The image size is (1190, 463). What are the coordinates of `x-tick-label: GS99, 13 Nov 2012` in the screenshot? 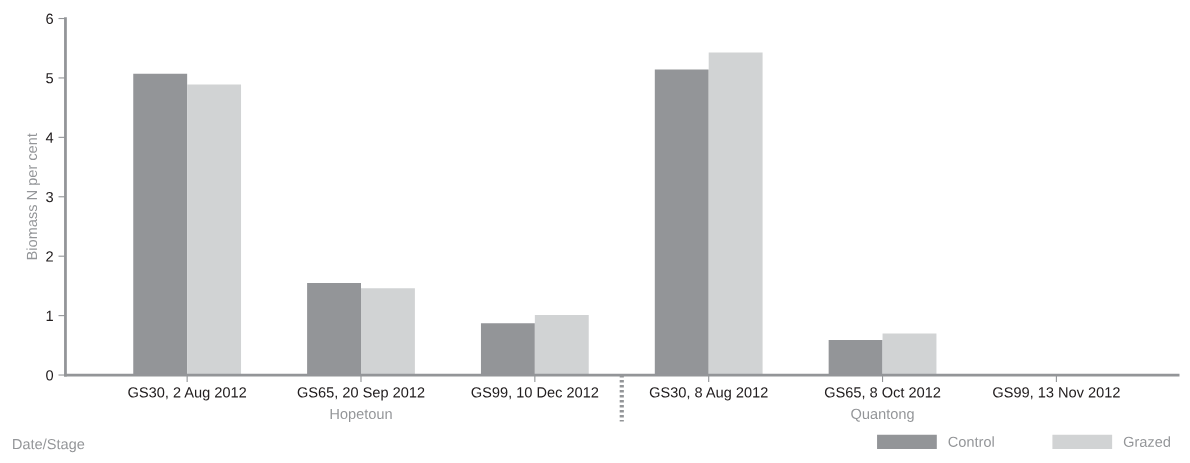 It's located at (1056, 393).